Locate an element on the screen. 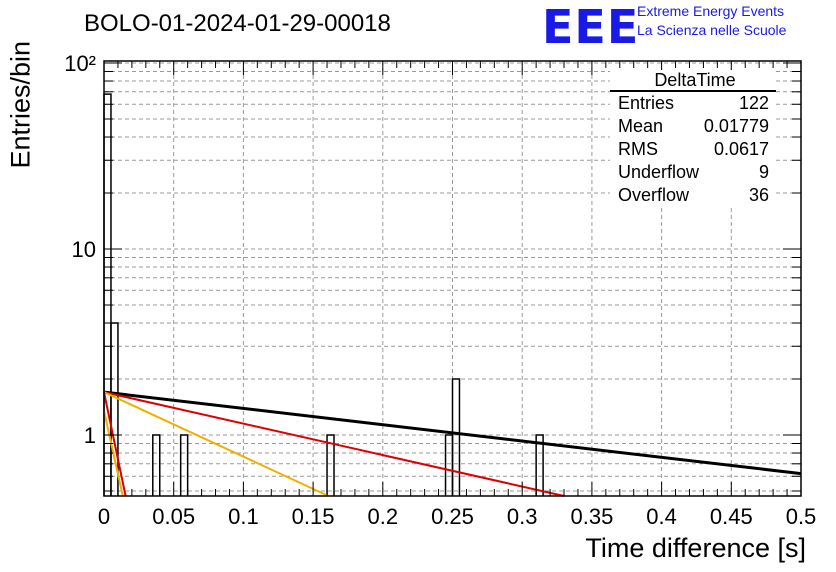  y-tick-label: 10² is located at coordinates (80, 63).